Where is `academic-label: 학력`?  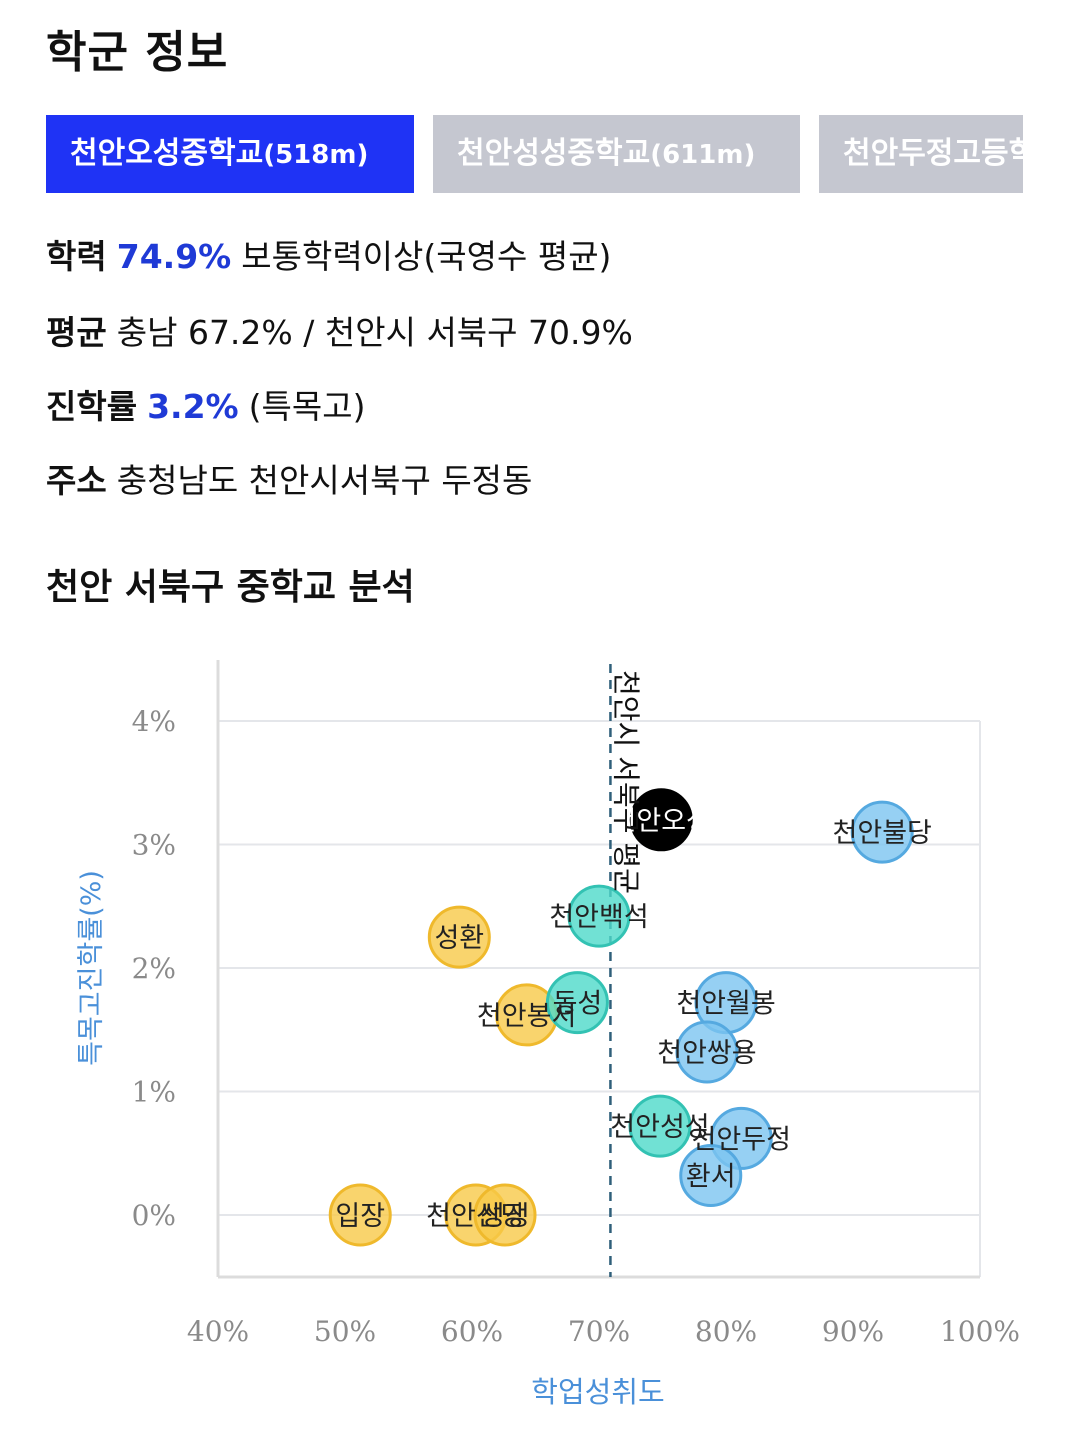 academic-label: 학력 is located at coordinates (76, 256).